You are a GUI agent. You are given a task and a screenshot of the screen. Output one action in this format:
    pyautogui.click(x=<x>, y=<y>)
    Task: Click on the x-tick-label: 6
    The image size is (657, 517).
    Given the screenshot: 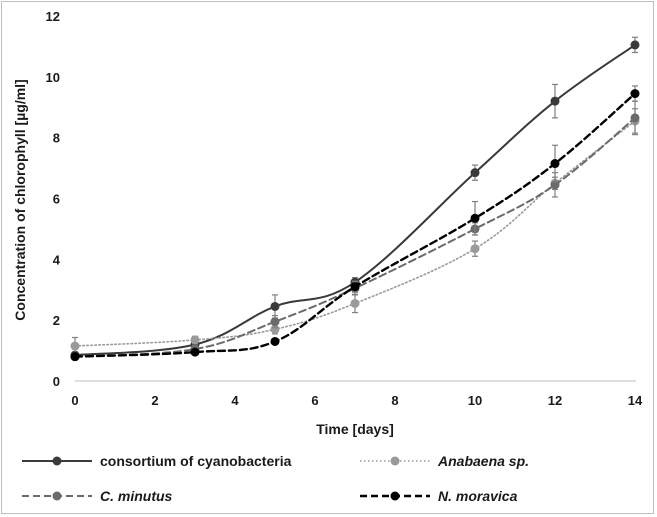 What is the action you would take?
    pyautogui.click(x=314, y=400)
    